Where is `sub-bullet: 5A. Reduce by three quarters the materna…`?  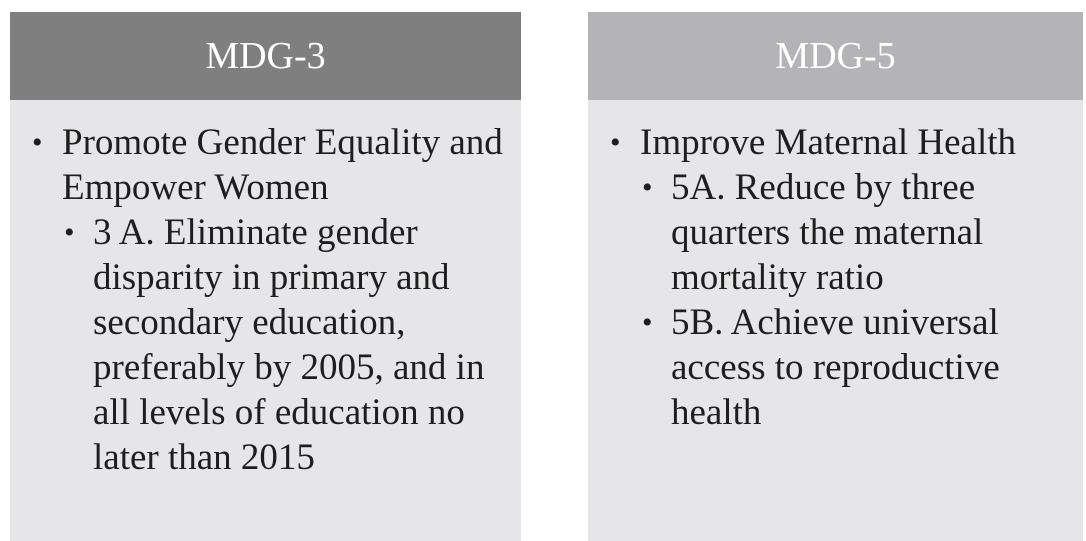 sub-bullet: 5A. Reduce by three quarters the materna… is located at coordinates (835, 232).